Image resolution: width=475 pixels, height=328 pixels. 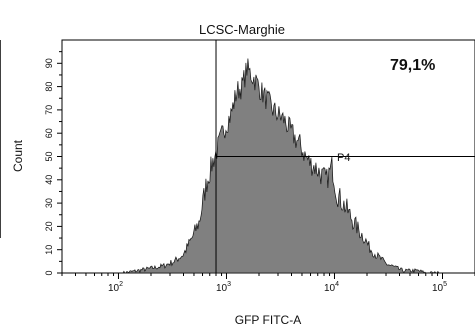 What do you see at coordinates (49, 180) in the screenshot?
I see `y-tick-label: 40` at bounding box center [49, 180].